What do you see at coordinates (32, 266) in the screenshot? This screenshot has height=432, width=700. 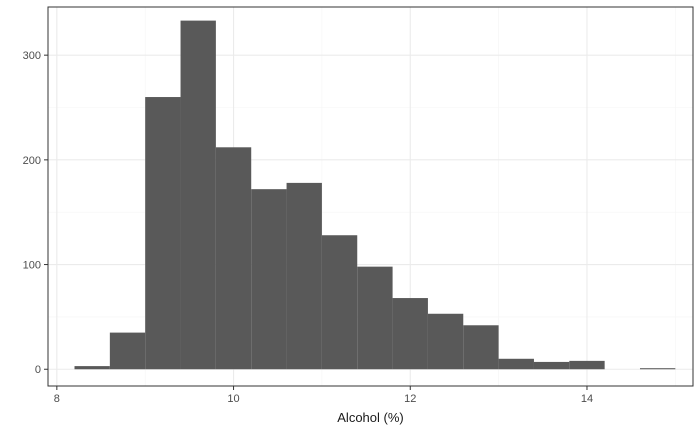 I see `y-tick-label: 100` at bounding box center [32, 266].